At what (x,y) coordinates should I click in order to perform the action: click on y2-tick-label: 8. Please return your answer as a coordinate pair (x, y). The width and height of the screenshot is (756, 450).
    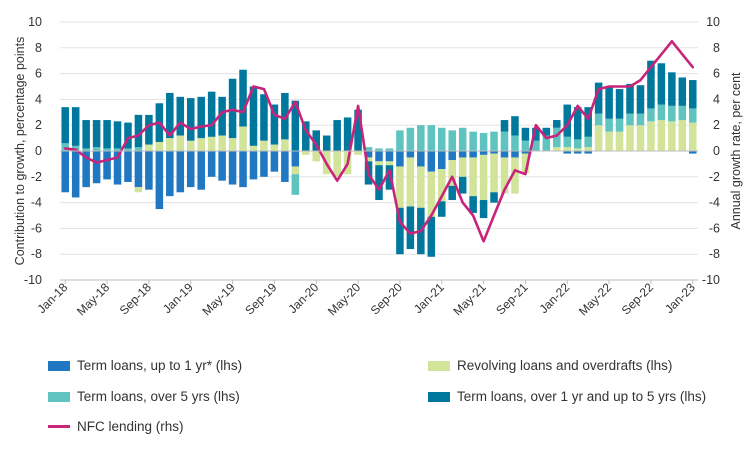
    Looking at the image, I should click on (716, 48).